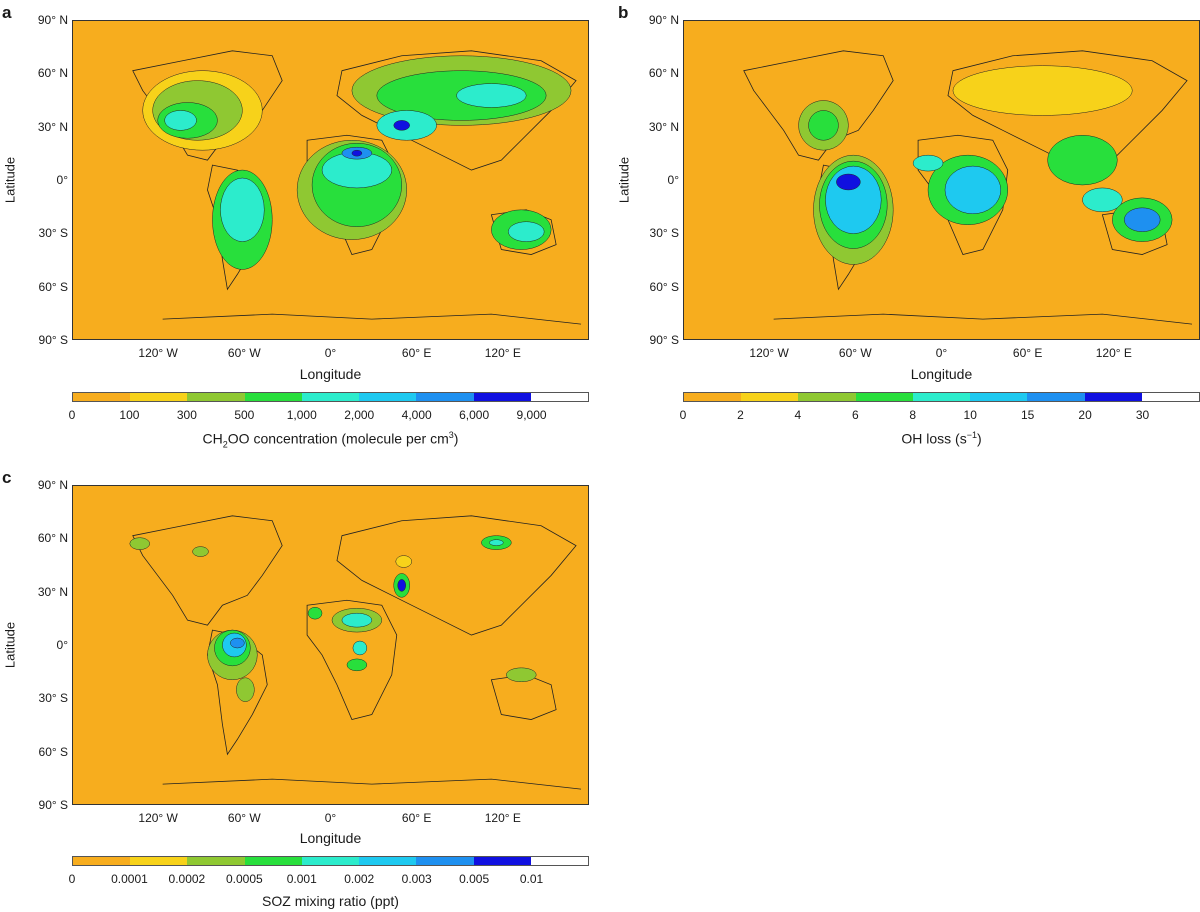 This screenshot has width=1200, height=912. I want to click on colorbar-tick: 6,000, so click(474, 415).